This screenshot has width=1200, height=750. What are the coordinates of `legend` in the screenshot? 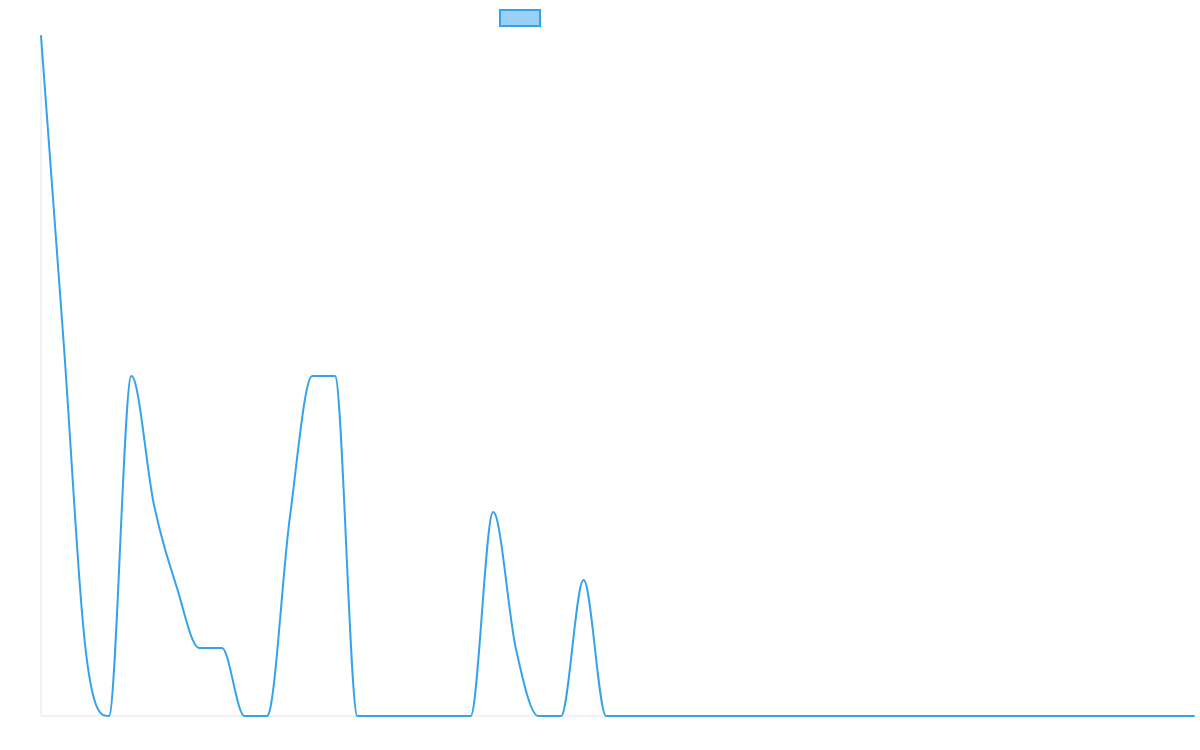 It's located at (520, 18).